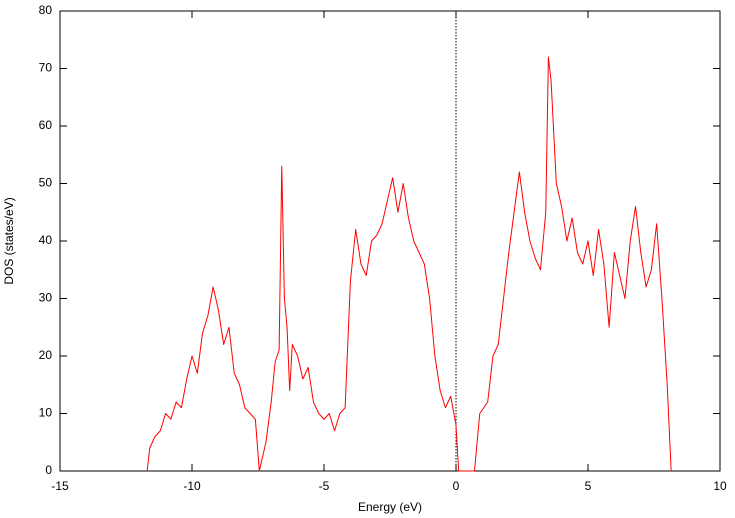 The image size is (735, 518). What do you see at coordinates (324, 486) in the screenshot?
I see `x-tick-label: -5` at bounding box center [324, 486].